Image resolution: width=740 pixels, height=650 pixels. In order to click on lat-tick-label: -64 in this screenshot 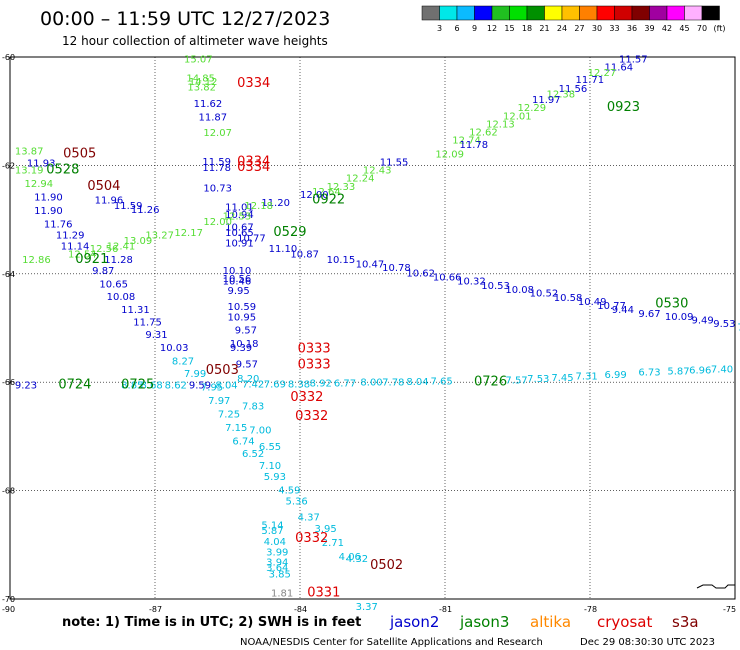, I will do `click(8, 274)`.